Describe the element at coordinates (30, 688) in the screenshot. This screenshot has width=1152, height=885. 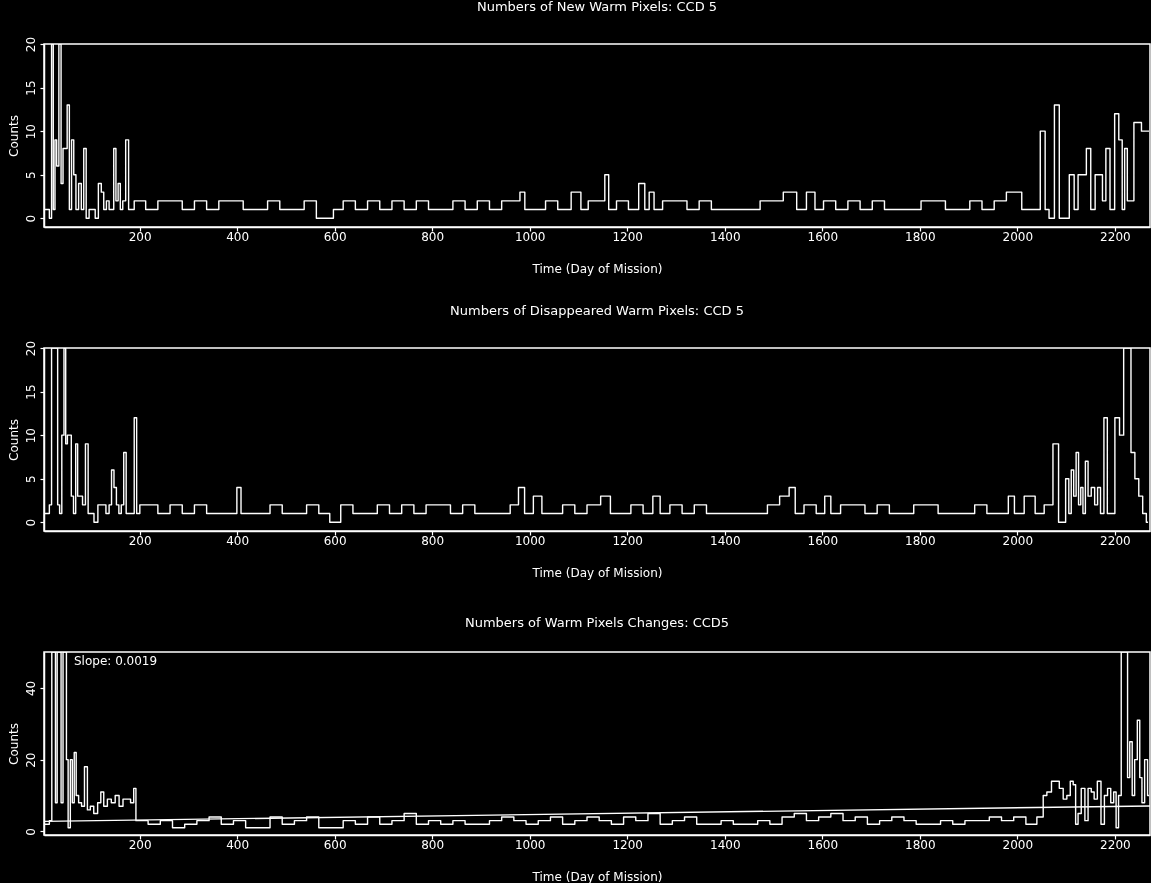
I see `y-tick-label: 40` at that location.